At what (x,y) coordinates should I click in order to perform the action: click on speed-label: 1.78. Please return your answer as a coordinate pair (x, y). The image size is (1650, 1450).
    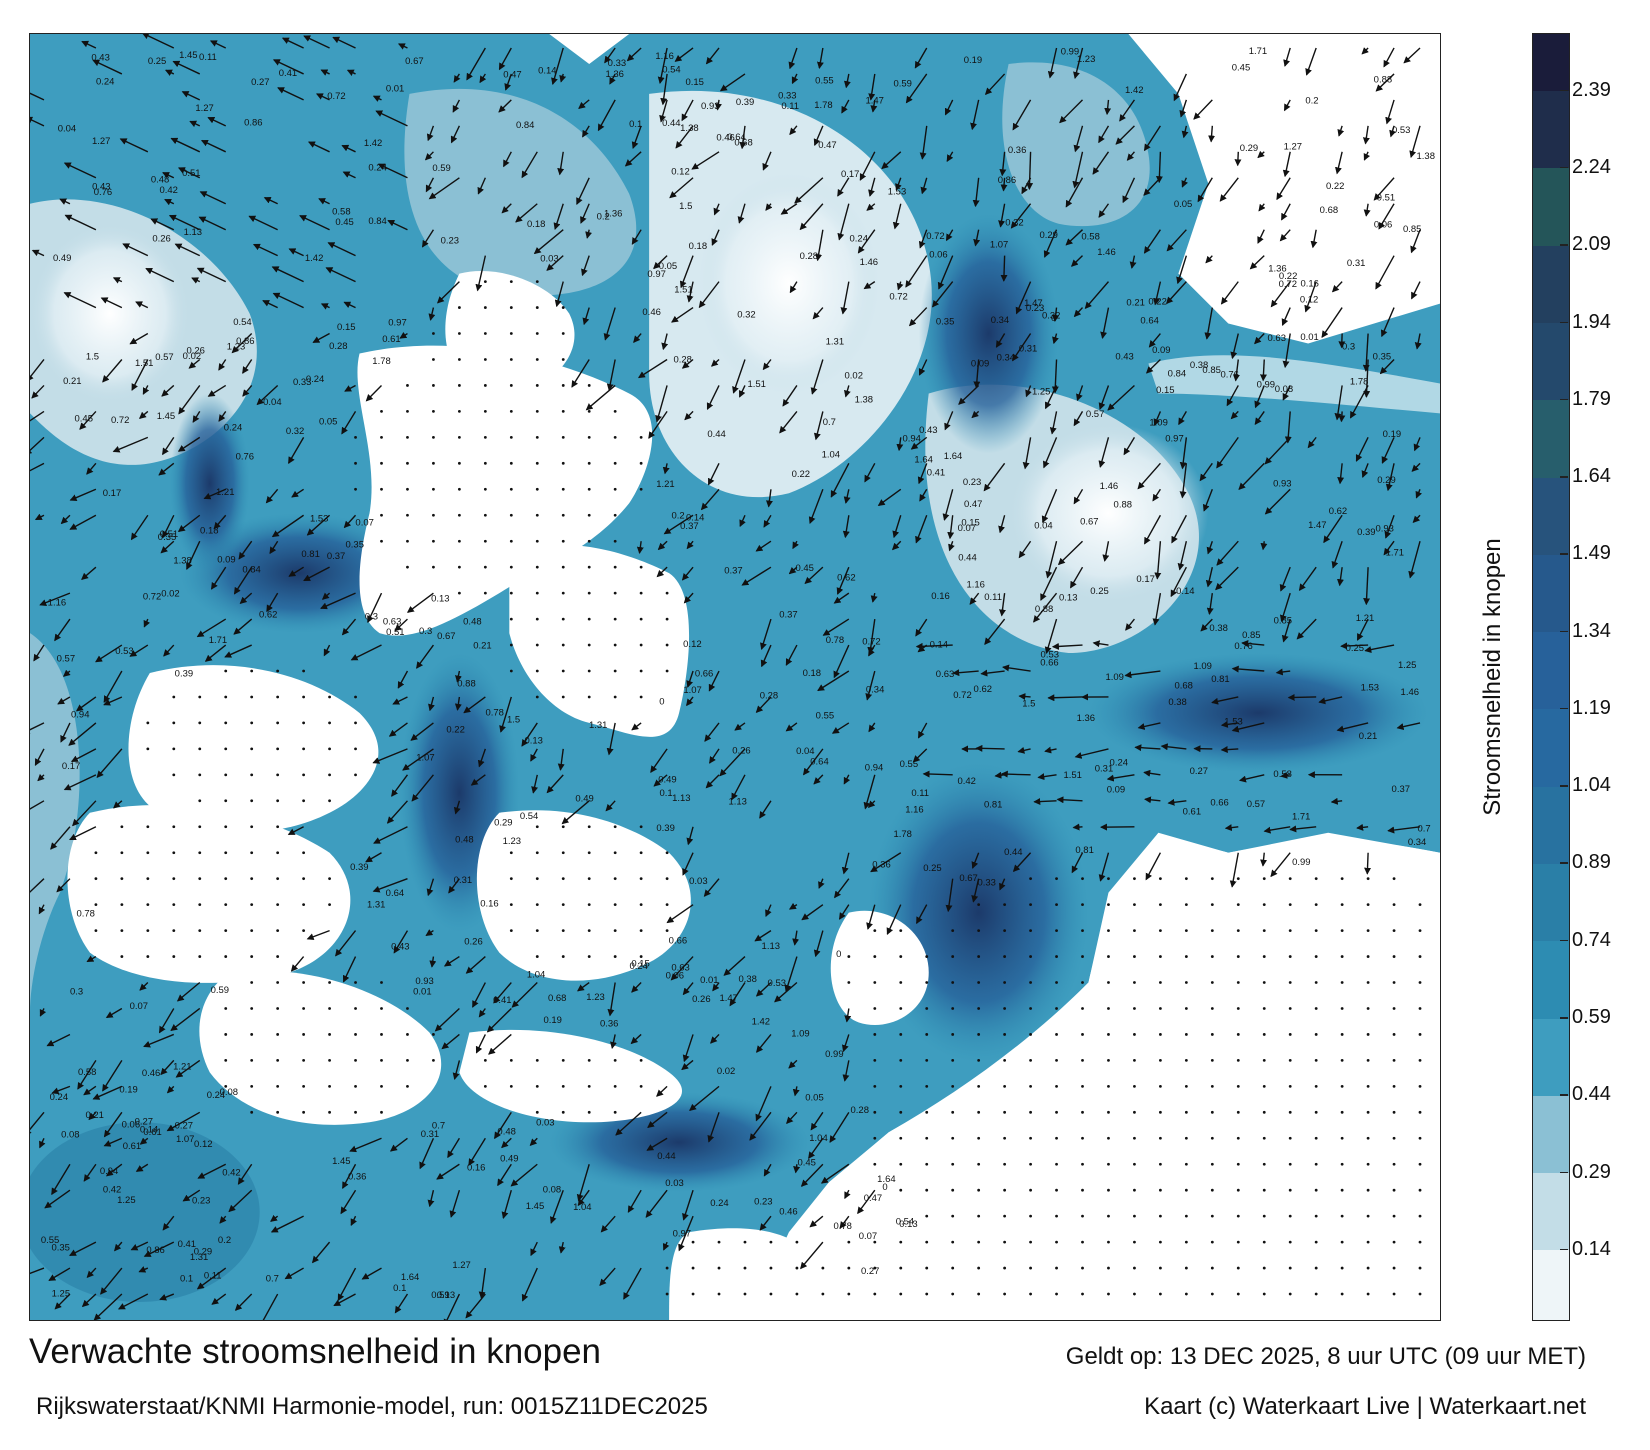
    Looking at the image, I should click on (1359, 381).